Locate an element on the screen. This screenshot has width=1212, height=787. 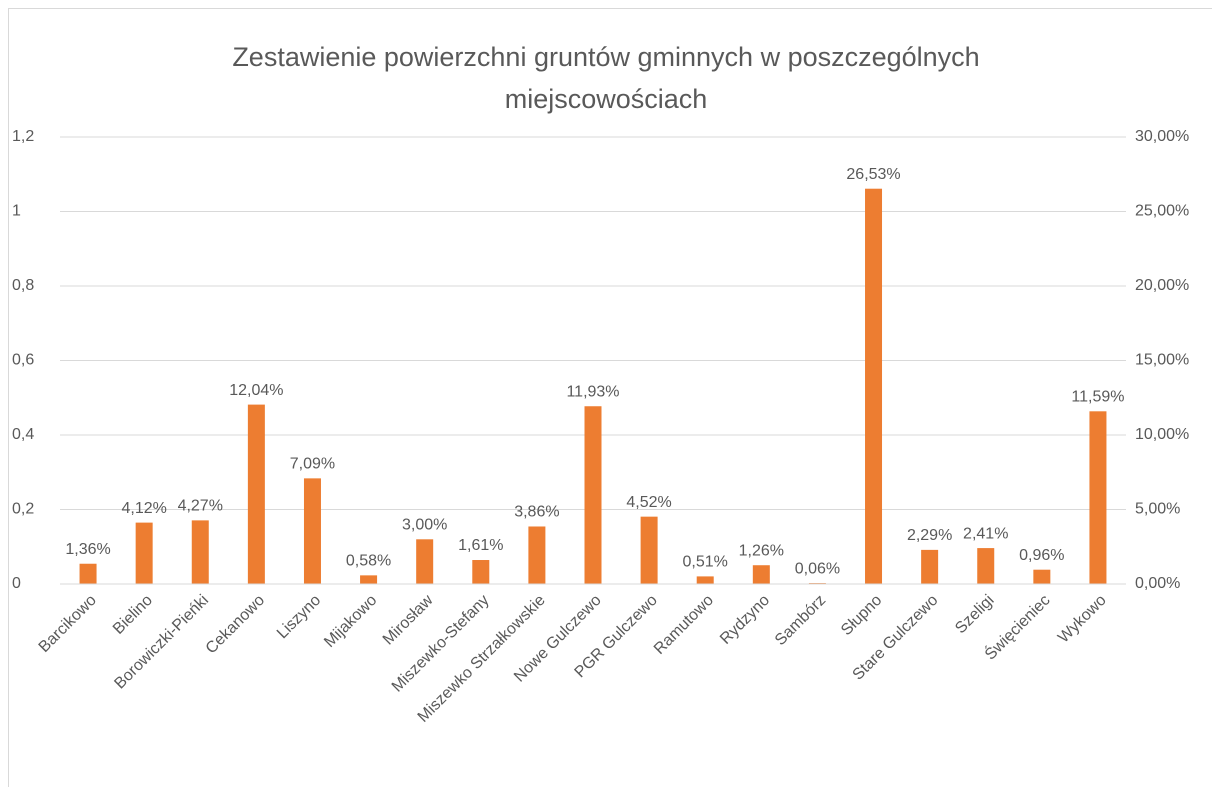
x-tick-label: Liszyno is located at coordinates (299, 617).